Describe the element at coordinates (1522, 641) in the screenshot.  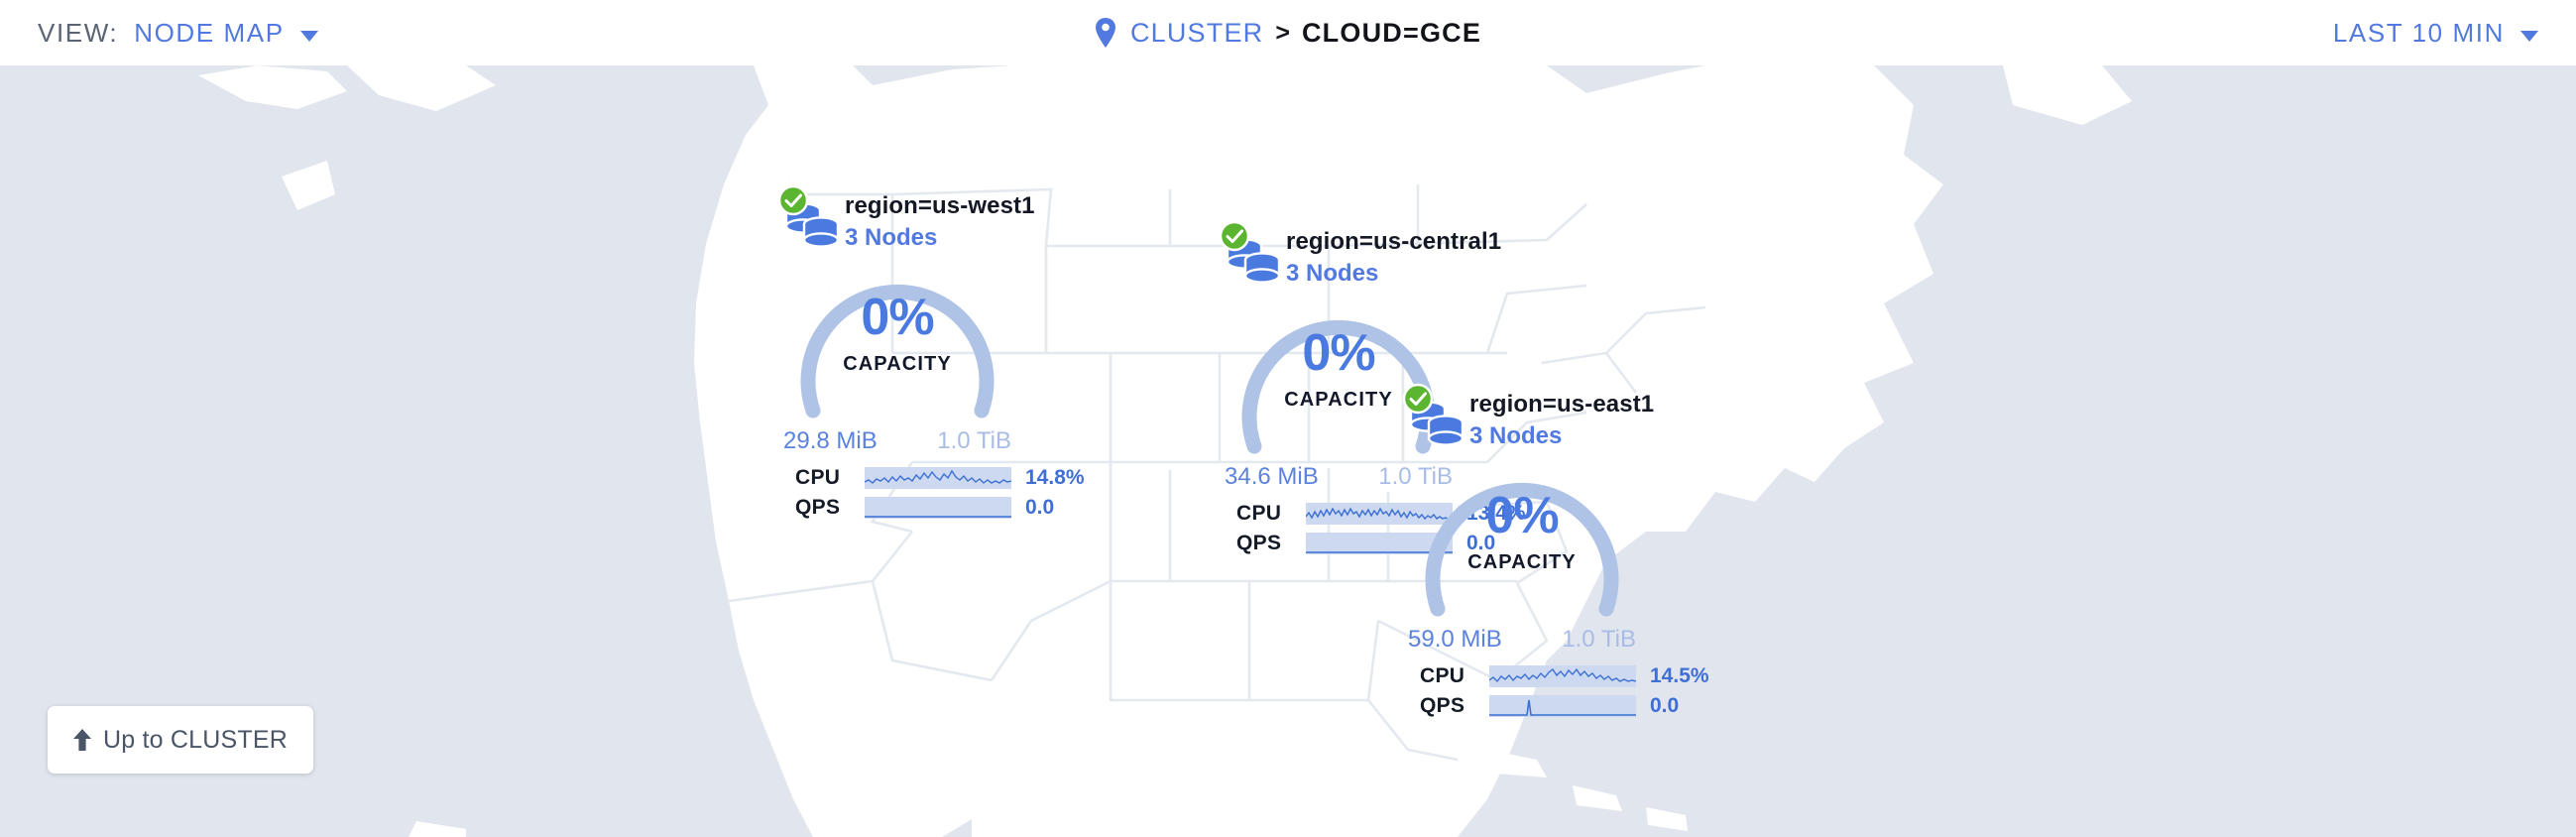
I see `capacity-values: 59.0 MiB 1.0 TiB` at that location.